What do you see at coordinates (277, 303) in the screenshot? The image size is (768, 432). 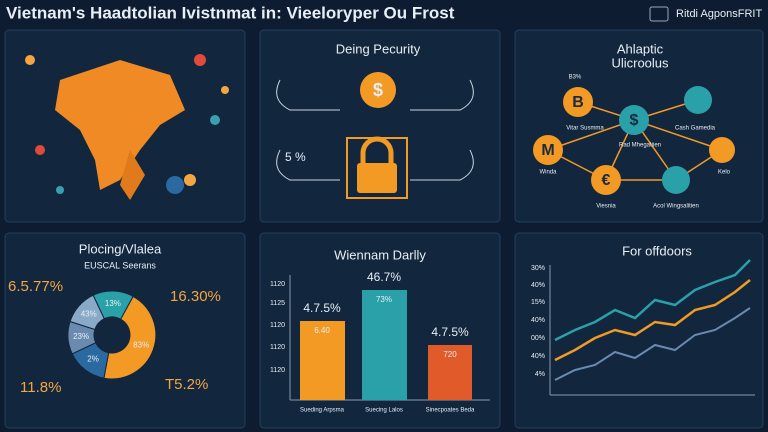 I see `axis-label: 1125` at bounding box center [277, 303].